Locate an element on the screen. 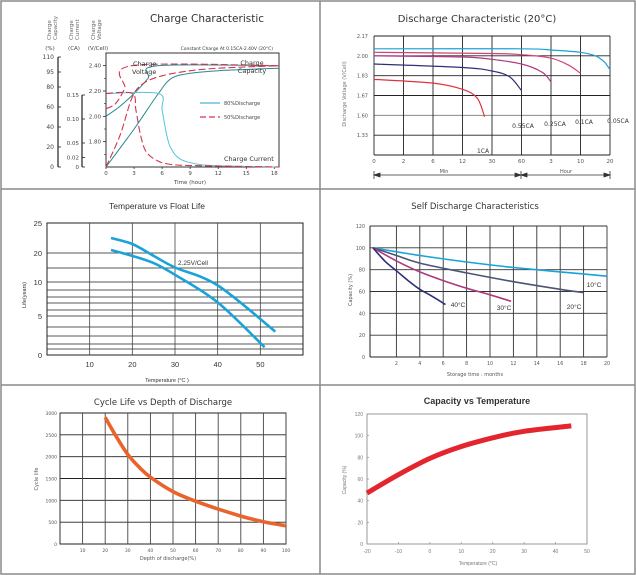 This screenshot has height=575, width=636. y-tick-label: 3000 is located at coordinates (52, 414).